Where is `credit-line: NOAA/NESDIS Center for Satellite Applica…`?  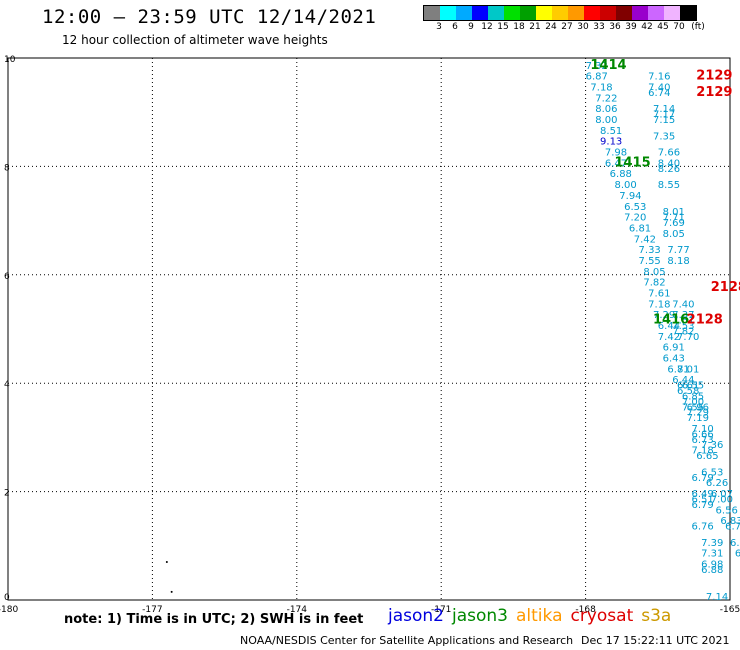
credit-line: NOAA/NESDIS Center for Satellite Applica… is located at coordinates (407, 640).